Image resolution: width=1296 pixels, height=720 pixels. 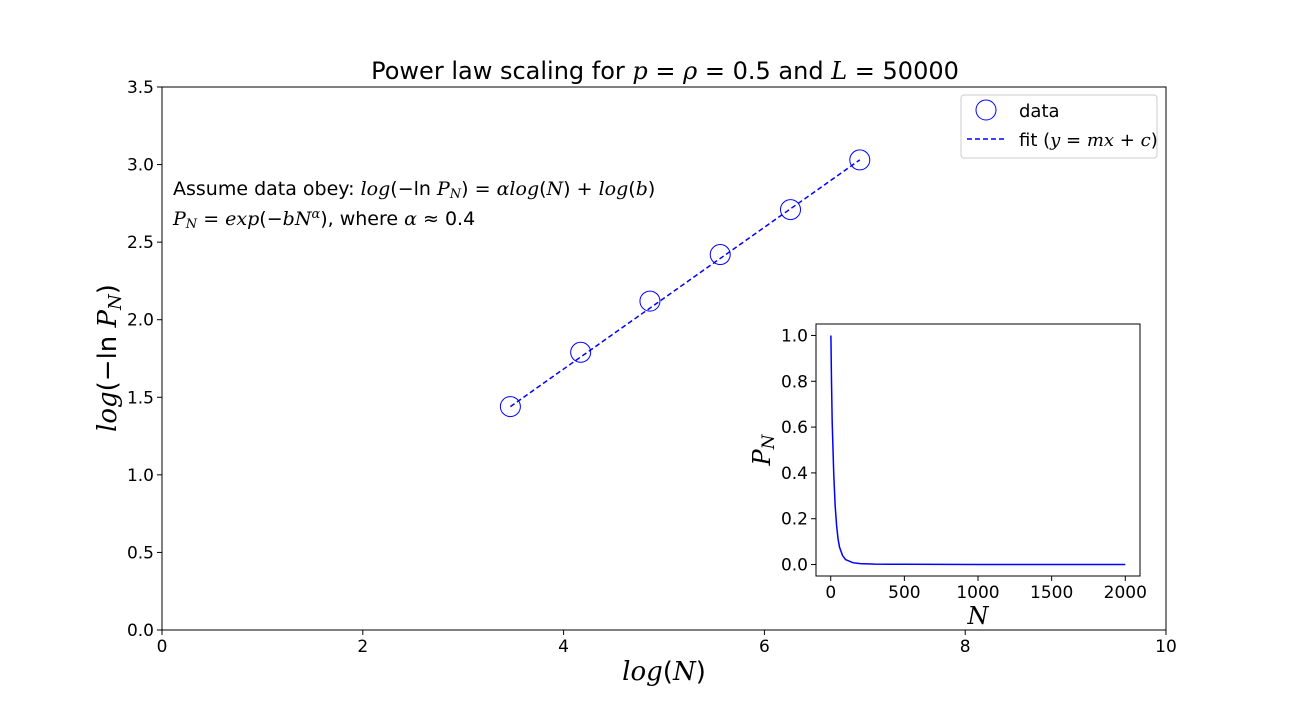 What do you see at coordinates (109, 358) in the screenshot?
I see `main-y-axis-label: log(−ln PN)` at bounding box center [109, 358].